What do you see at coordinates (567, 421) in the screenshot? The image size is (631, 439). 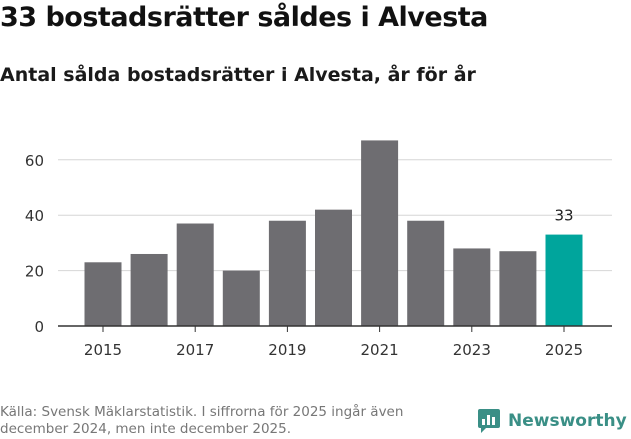 I see `newsworthy-logo-text: Newsworthy` at bounding box center [567, 421].